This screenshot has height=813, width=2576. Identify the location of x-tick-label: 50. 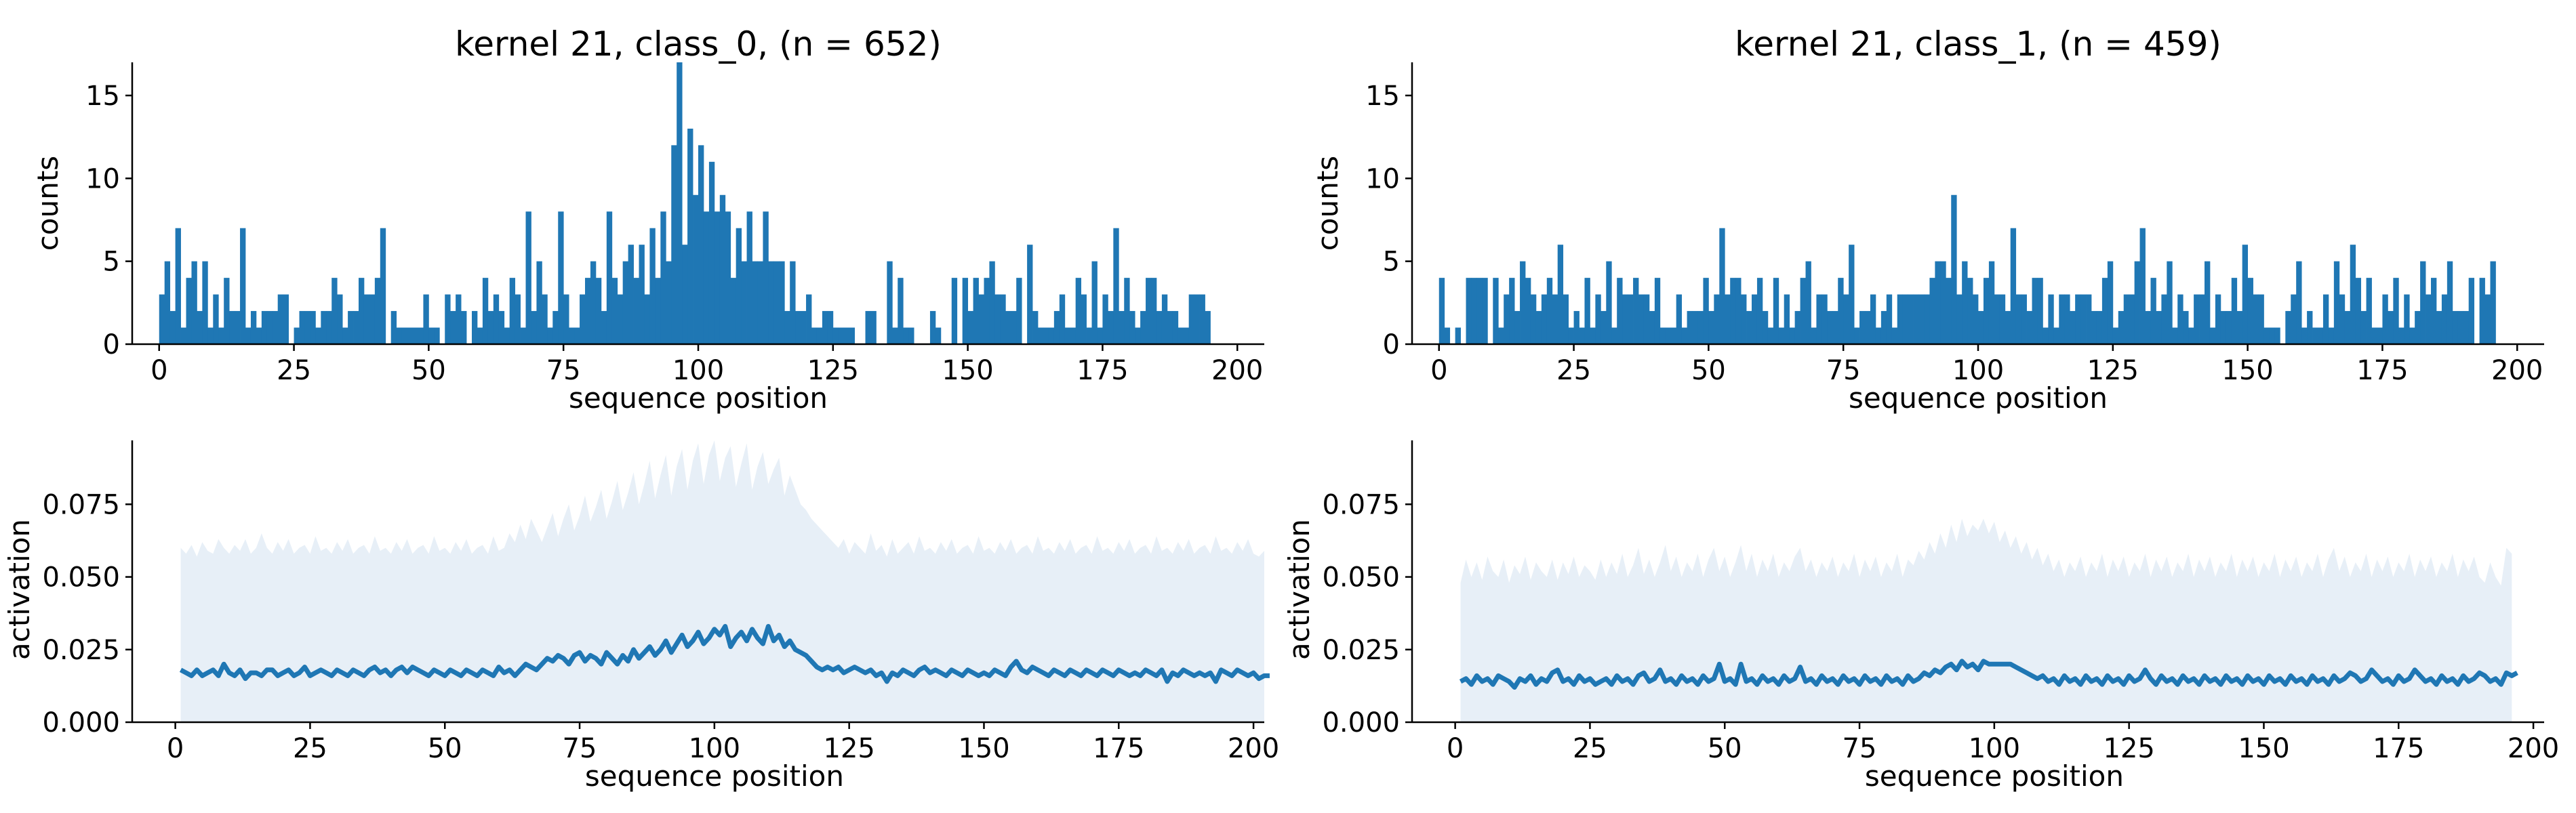
(428, 370).